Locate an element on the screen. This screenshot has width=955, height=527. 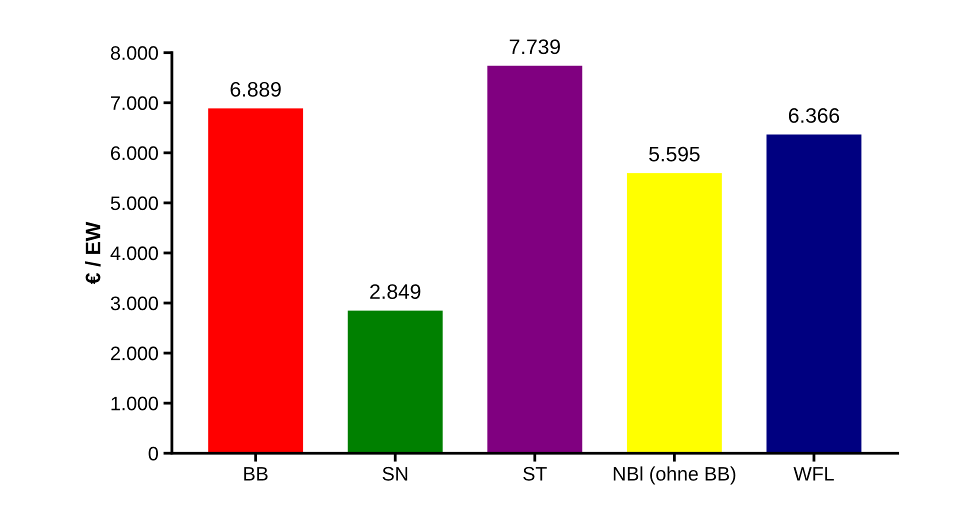
y-tick-label: 3.000 is located at coordinates (134, 303).